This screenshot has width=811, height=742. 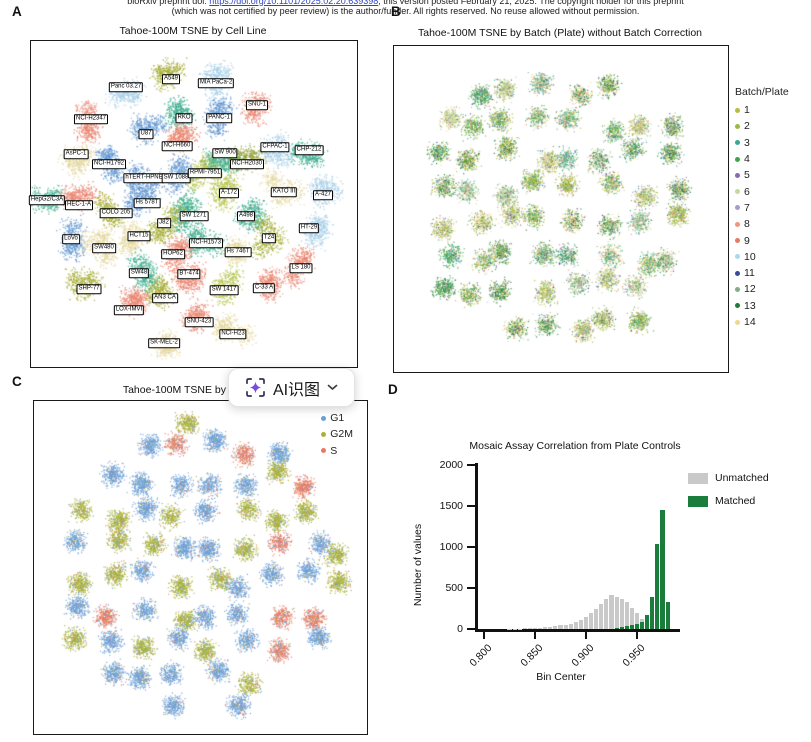 What do you see at coordinates (762, 257) in the screenshot?
I see `legend-item-batch-10: 10` at bounding box center [762, 257].